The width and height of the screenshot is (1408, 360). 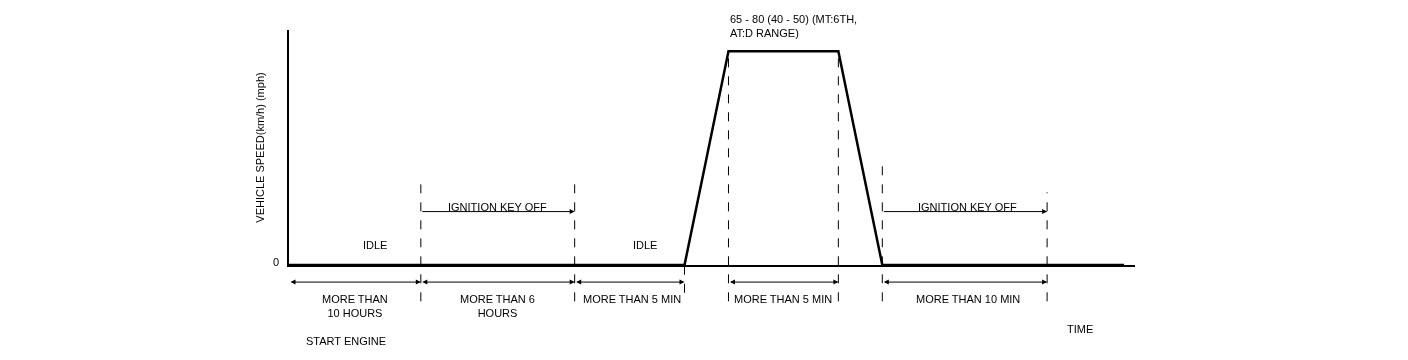 I want to click on text: MORE THAN 10 MIN, so click(x=968, y=299).